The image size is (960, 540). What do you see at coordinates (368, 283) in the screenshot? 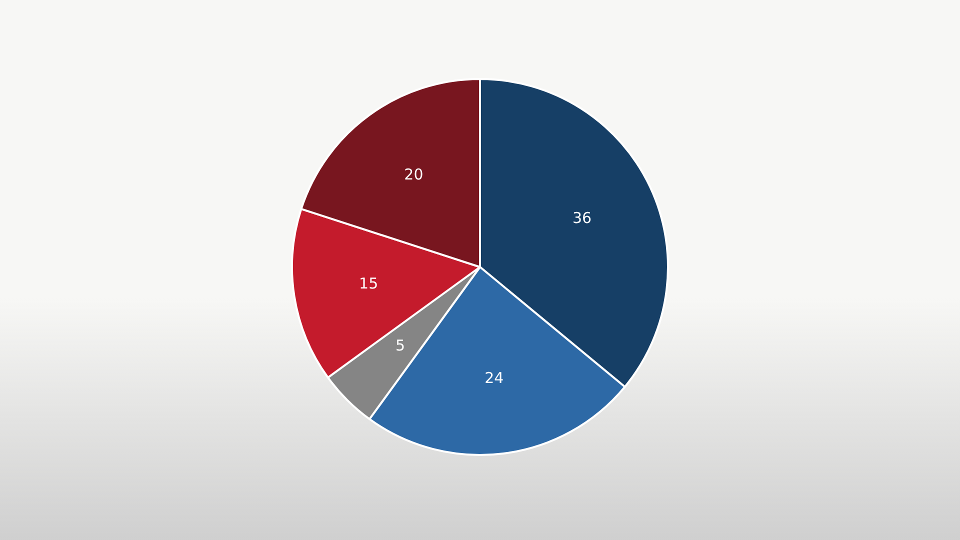
I see `data-label: 15` at bounding box center [368, 283].